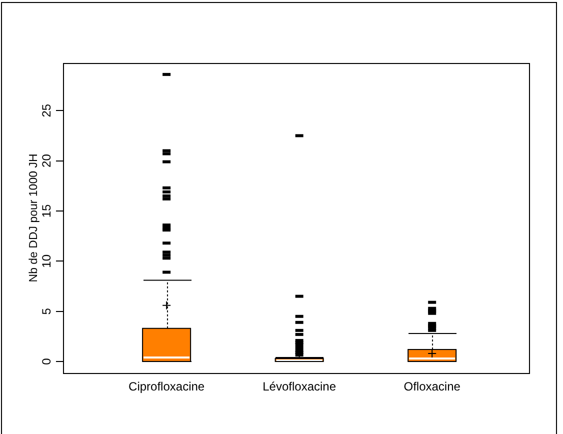  What do you see at coordinates (46, 161) in the screenshot?
I see `y-tick-label: 20` at bounding box center [46, 161].